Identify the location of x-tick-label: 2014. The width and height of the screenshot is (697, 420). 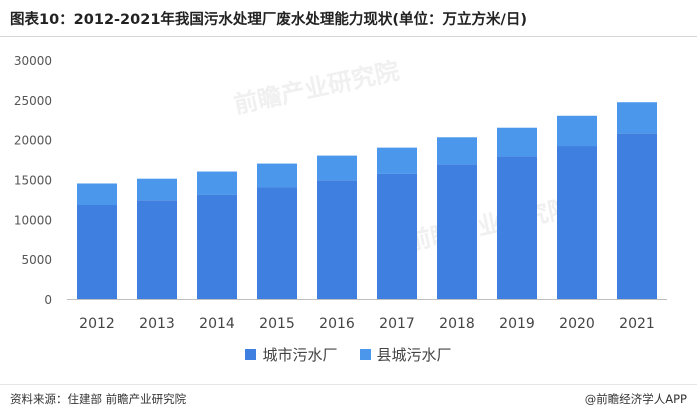
(217, 324).